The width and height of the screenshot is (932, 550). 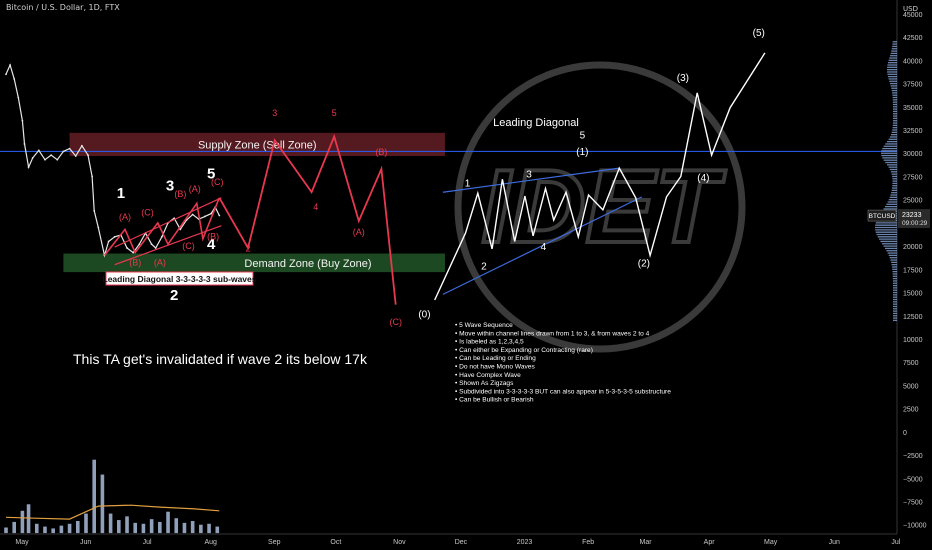 What do you see at coordinates (468, 184) in the screenshot?
I see `wave-label-white: 1` at bounding box center [468, 184].